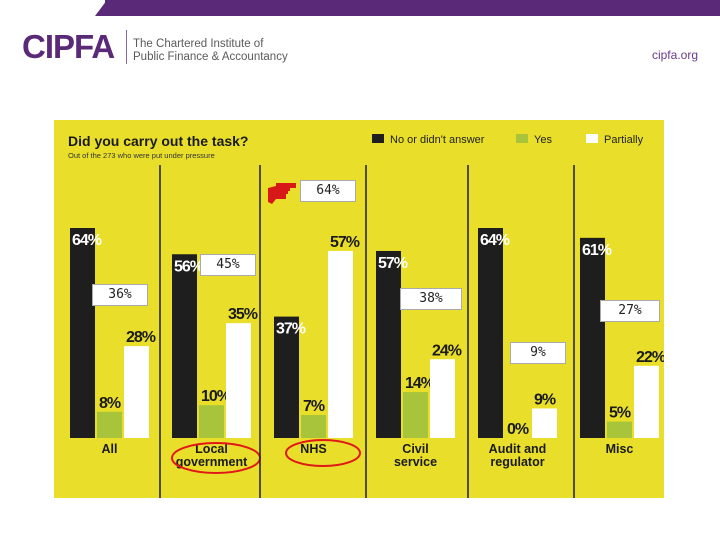  I want to click on data-label: 10%, so click(216, 396).